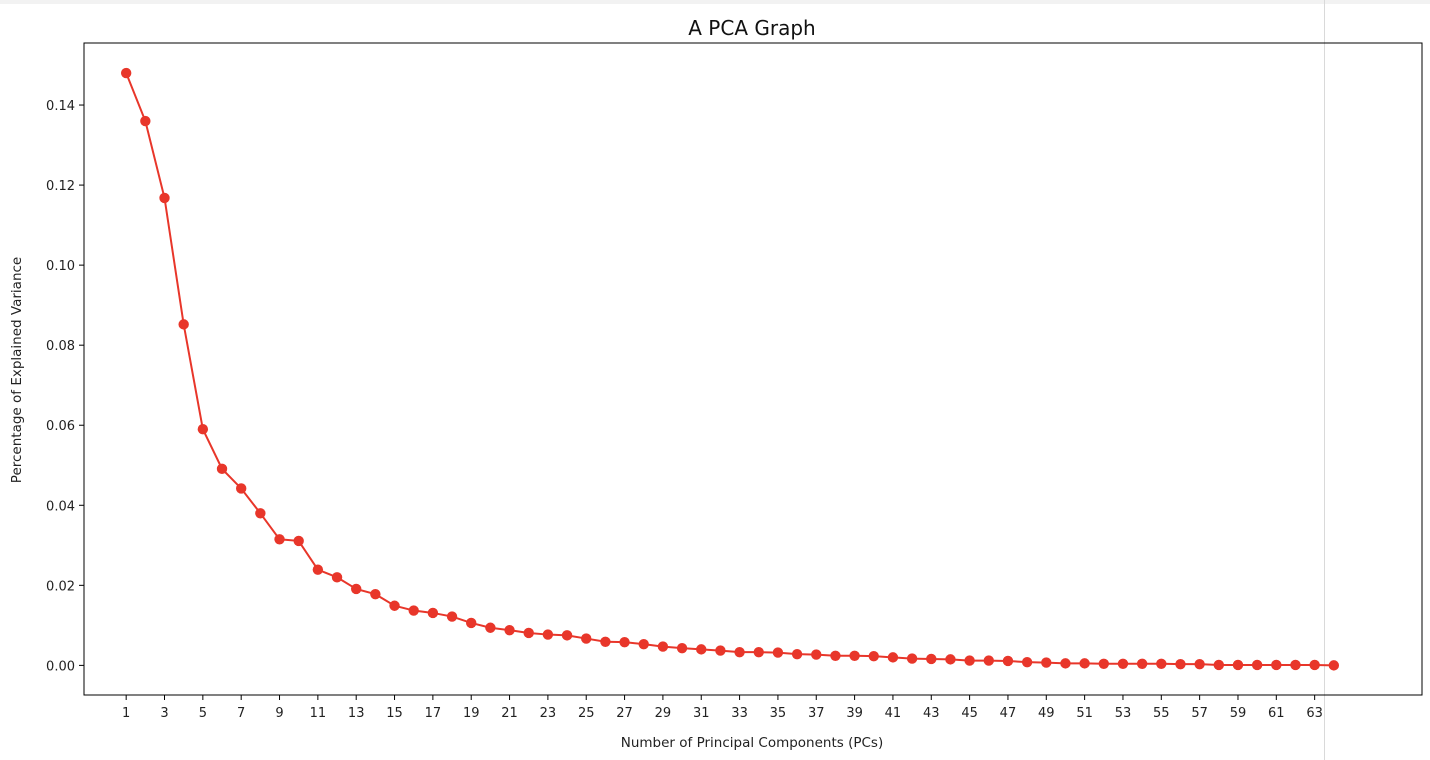 Image resolution: width=1430 pixels, height=760 pixels. Describe the element at coordinates (893, 713) in the screenshot. I see `x-tick-label: 41` at that location.